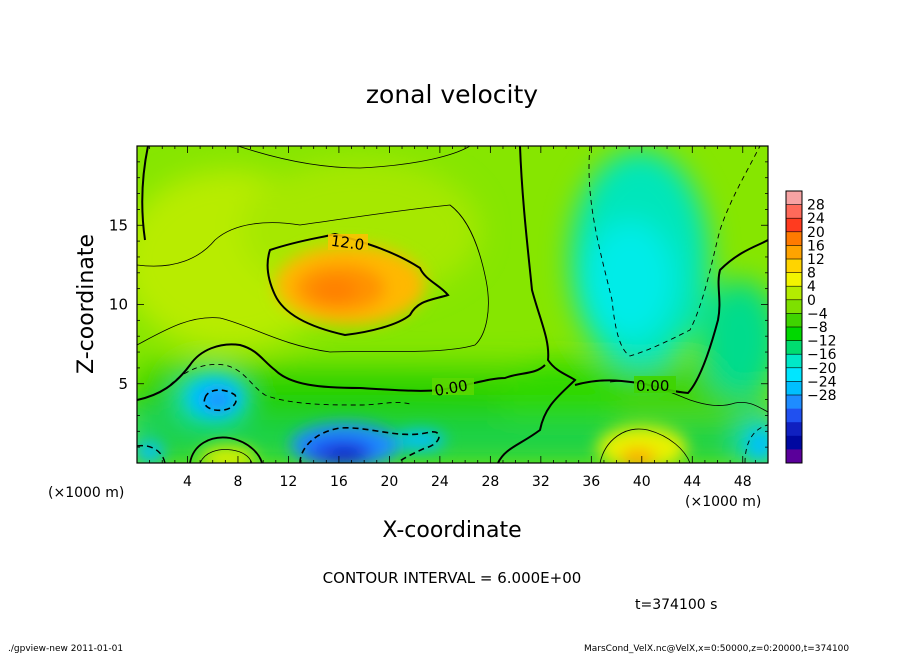 This screenshot has height=654, width=904. What do you see at coordinates (817, 328) in the screenshot?
I see `colorbar-label: −8` at bounding box center [817, 328].